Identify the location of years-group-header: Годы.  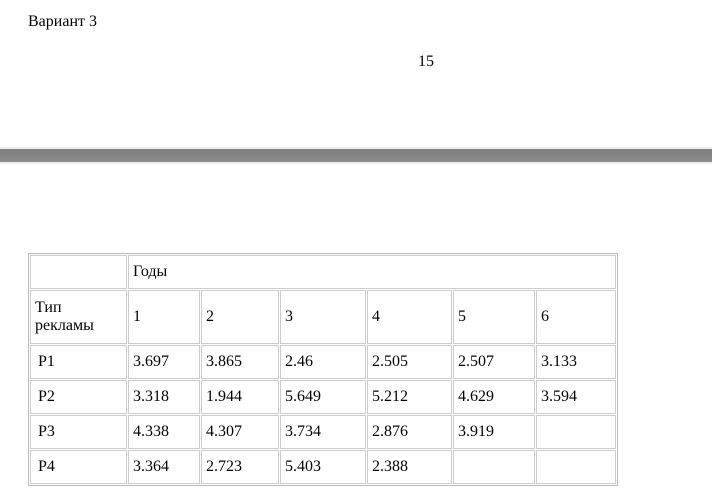
(372, 272).